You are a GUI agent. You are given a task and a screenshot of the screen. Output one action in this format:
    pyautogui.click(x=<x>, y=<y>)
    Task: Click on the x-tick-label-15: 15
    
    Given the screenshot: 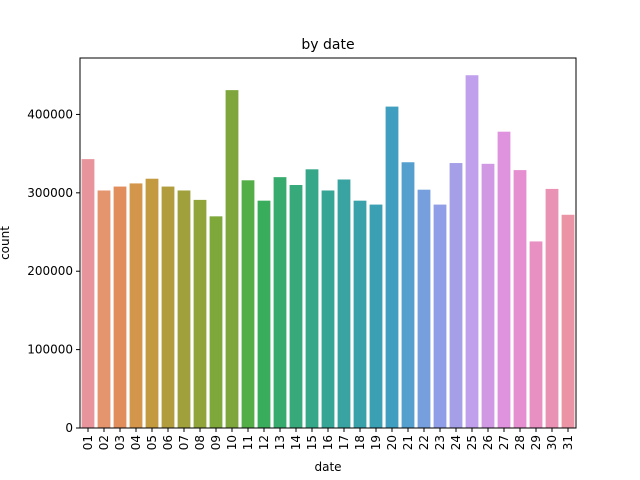 What is the action you would take?
    pyautogui.click(x=312, y=442)
    